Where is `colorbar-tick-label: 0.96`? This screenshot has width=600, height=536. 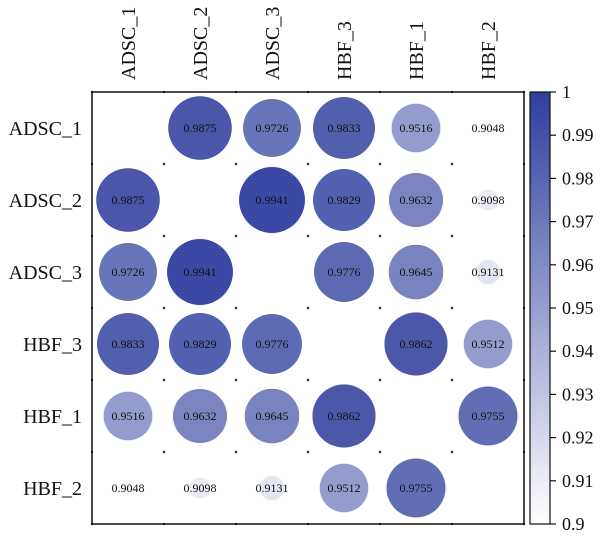
colorbar-tick-label: 0.96 is located at coordinates (578, 265).